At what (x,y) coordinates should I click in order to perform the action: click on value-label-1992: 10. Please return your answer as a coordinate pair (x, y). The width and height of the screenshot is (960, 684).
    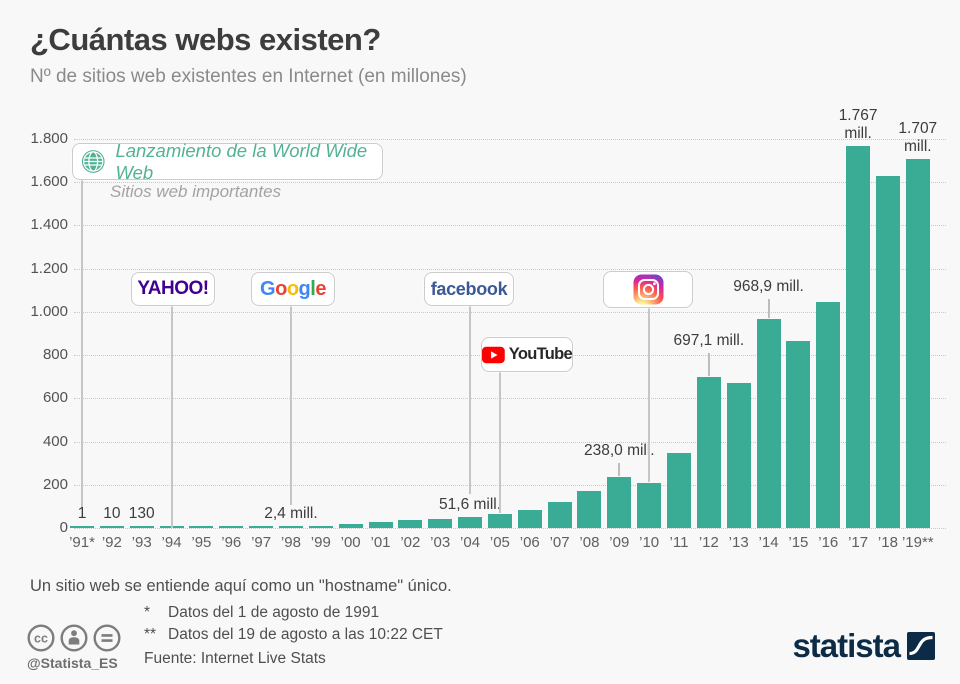
    Looking at the image, I should click on (112, 513).